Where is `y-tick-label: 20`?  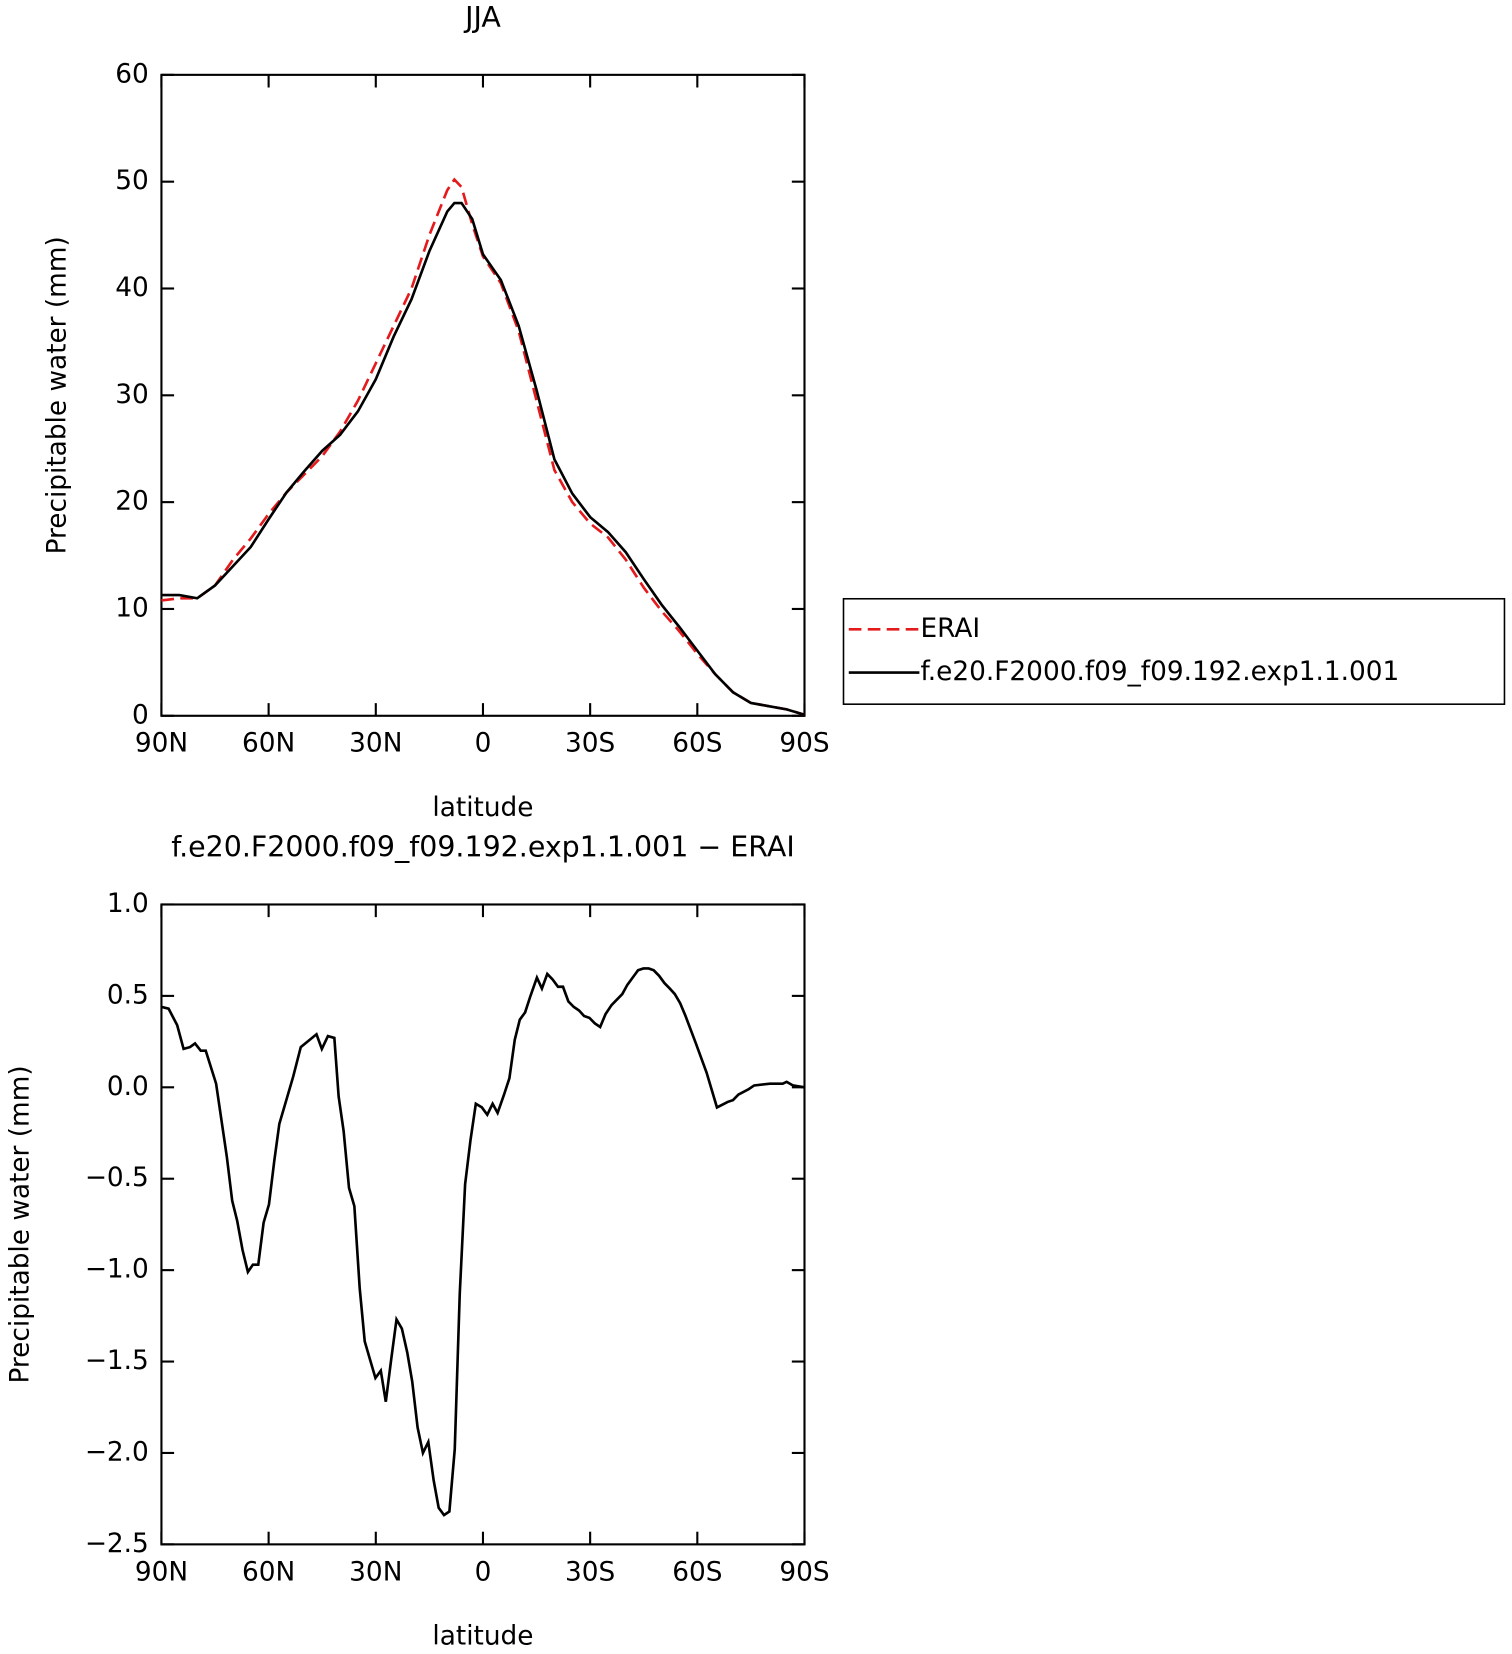 y-tick-label: 20 is located at coordinates (132, 502).